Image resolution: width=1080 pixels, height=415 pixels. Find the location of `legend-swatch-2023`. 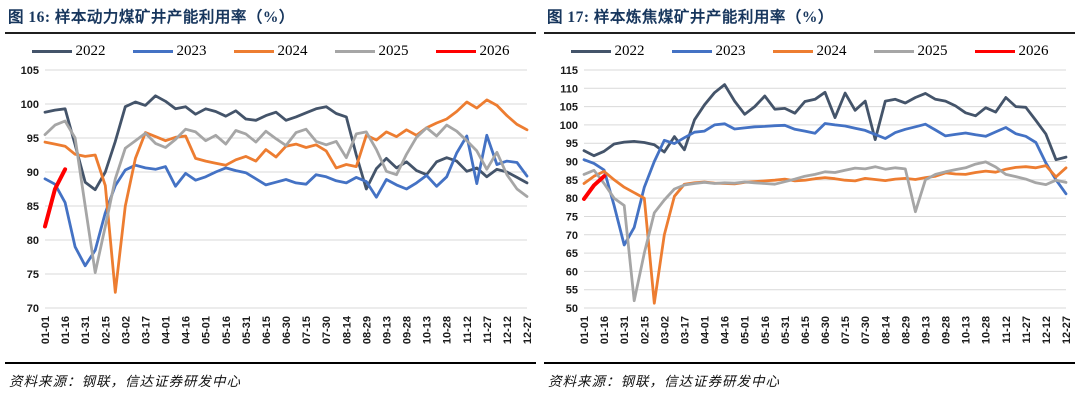

legend-swatch-2023 is located at coordinates (152, 51).